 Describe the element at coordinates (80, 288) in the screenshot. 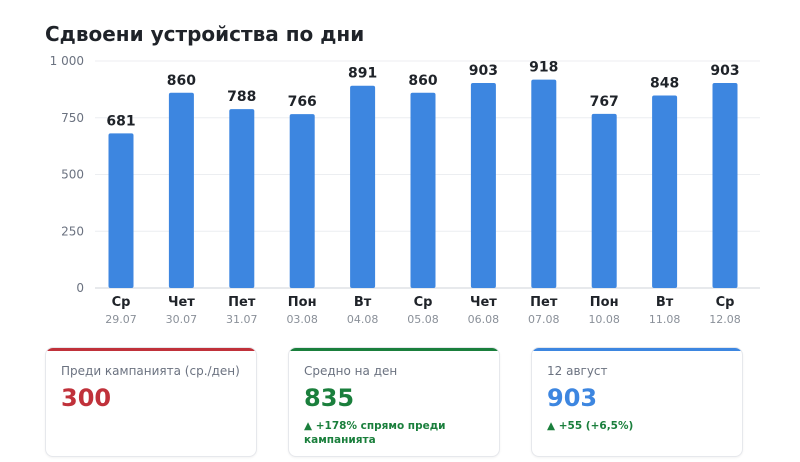

I see `y-tick-label: 0` at that location.